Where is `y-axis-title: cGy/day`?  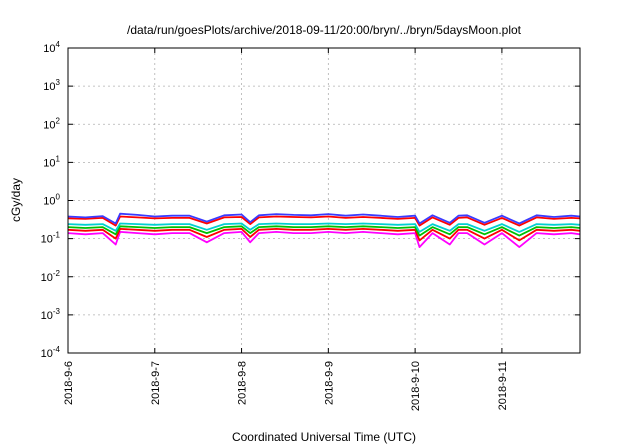
y-axis-title: cGy/day is located at coordinates (16, 200).